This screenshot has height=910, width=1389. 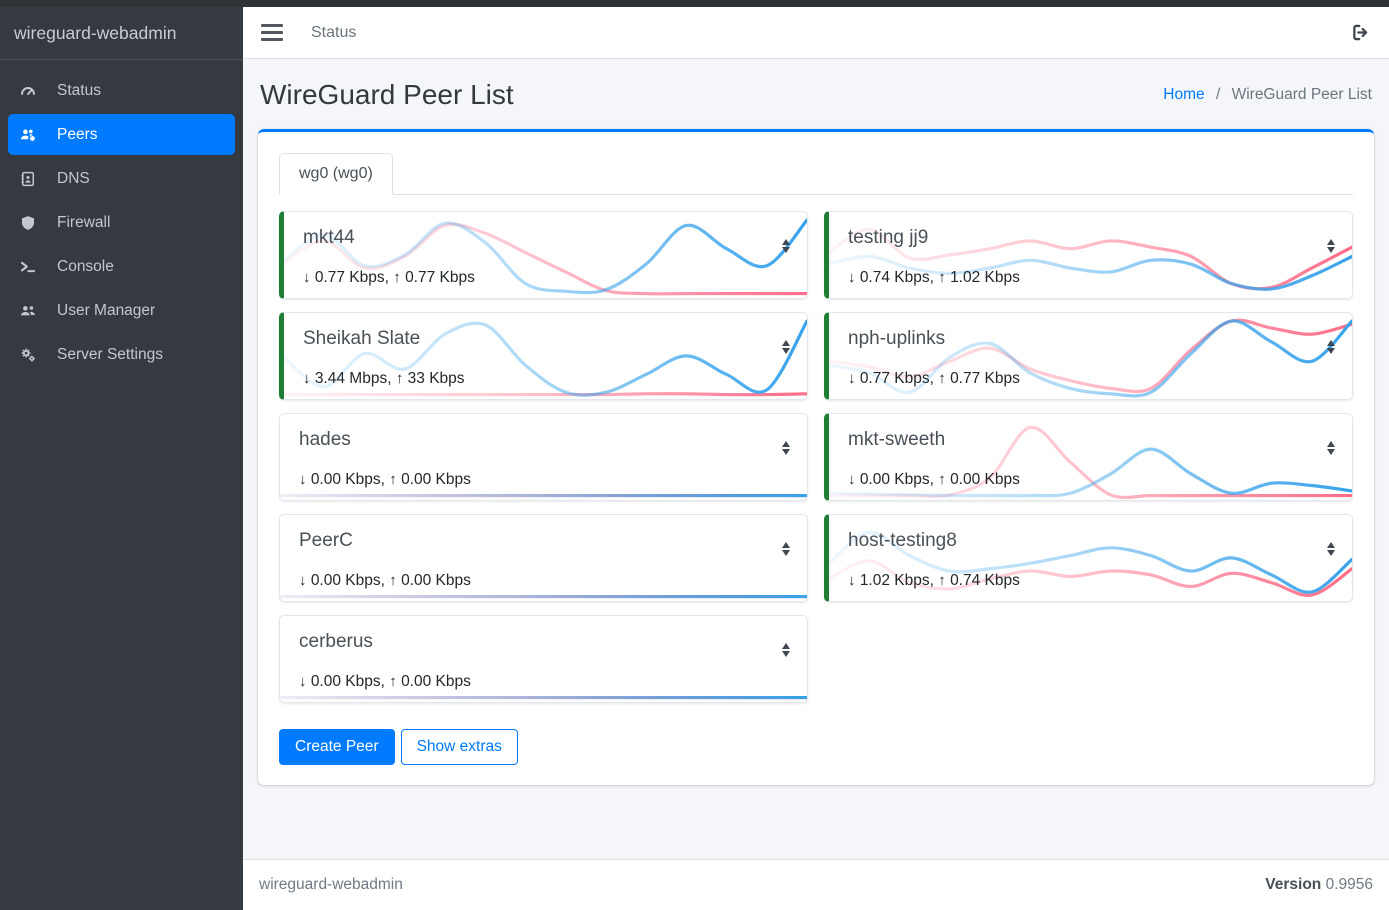 I want to click on upload-rate: 1.02 Kbps, so click(x=985, y=277).